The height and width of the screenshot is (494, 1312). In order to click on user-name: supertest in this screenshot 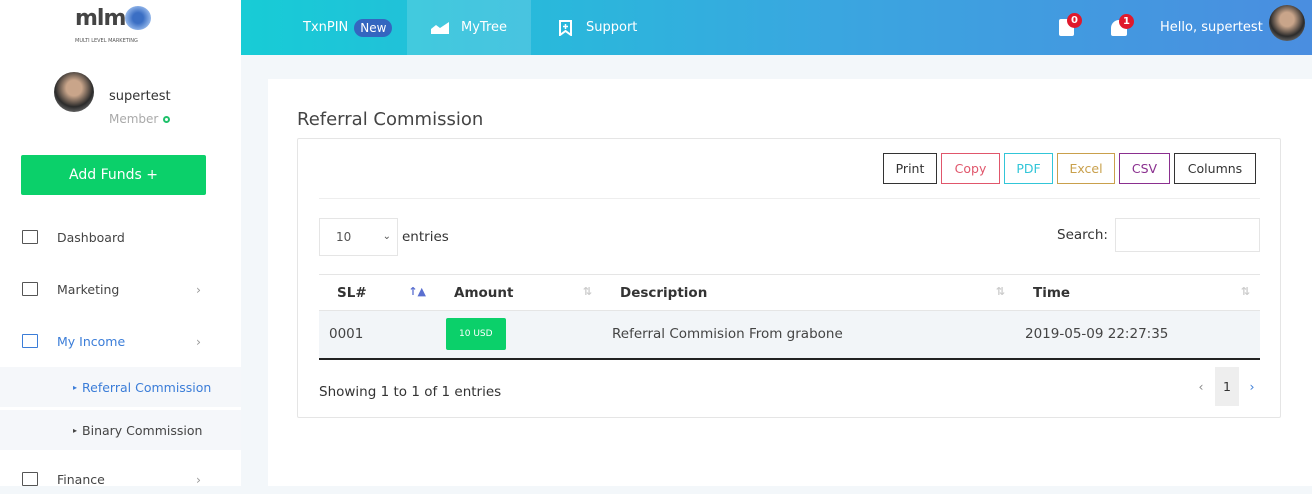, I will do `click(140, 96)`.